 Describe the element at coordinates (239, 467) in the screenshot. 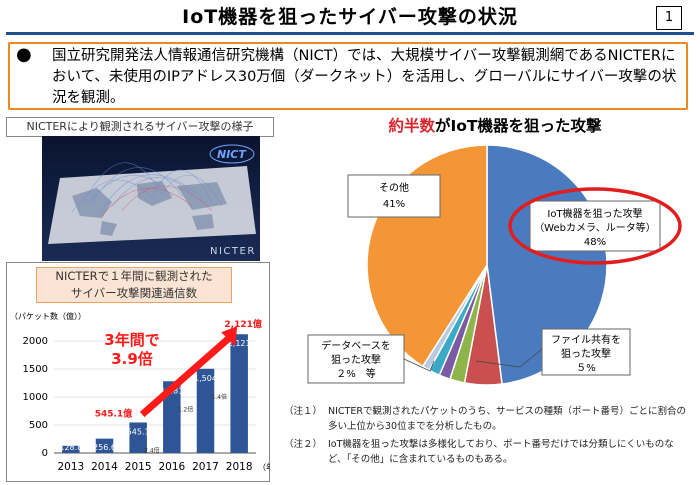

I see `x-tick-label: 2018` at that location.